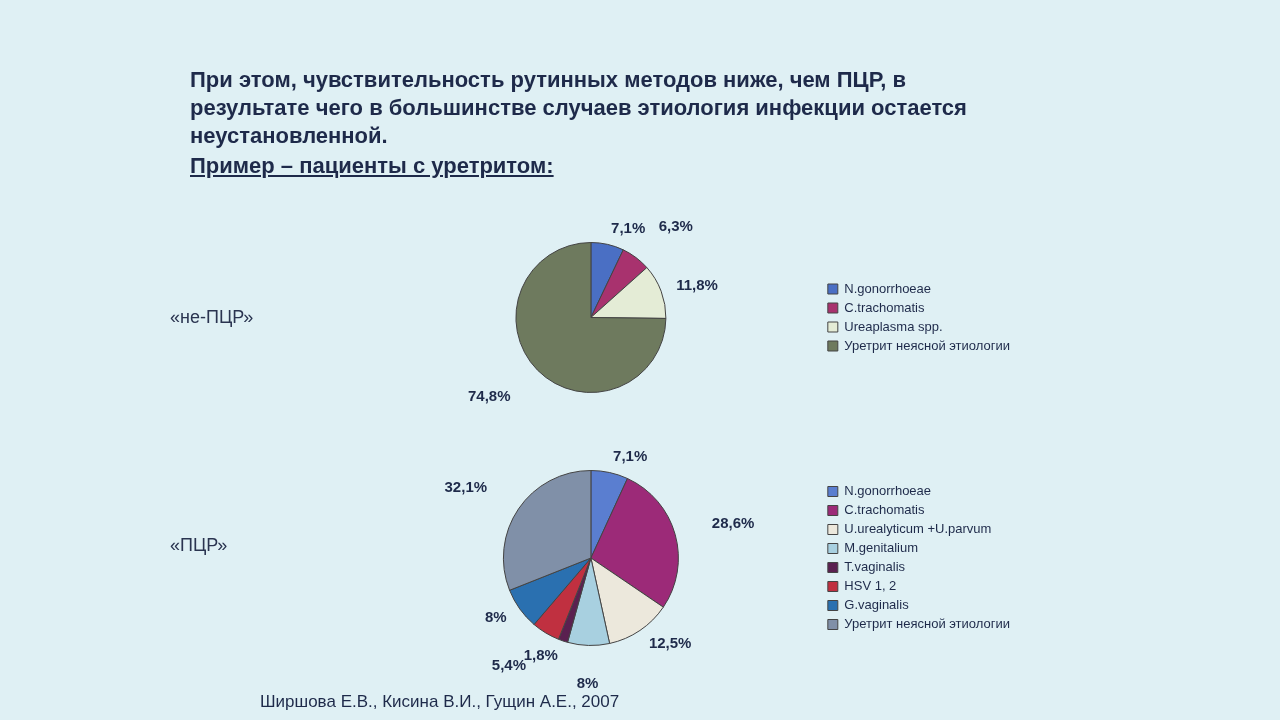 This screenshot has width=1280, height=720. What do you see at coordinates (579, 108) in the screenshot?
I see `chart-title: При этом, чувствительность рутинных методов ниже, чем ПЦР, в результате чего в большинстве случаев этиология инфекции остается неустановленной.` at bounding box center [579, 108].